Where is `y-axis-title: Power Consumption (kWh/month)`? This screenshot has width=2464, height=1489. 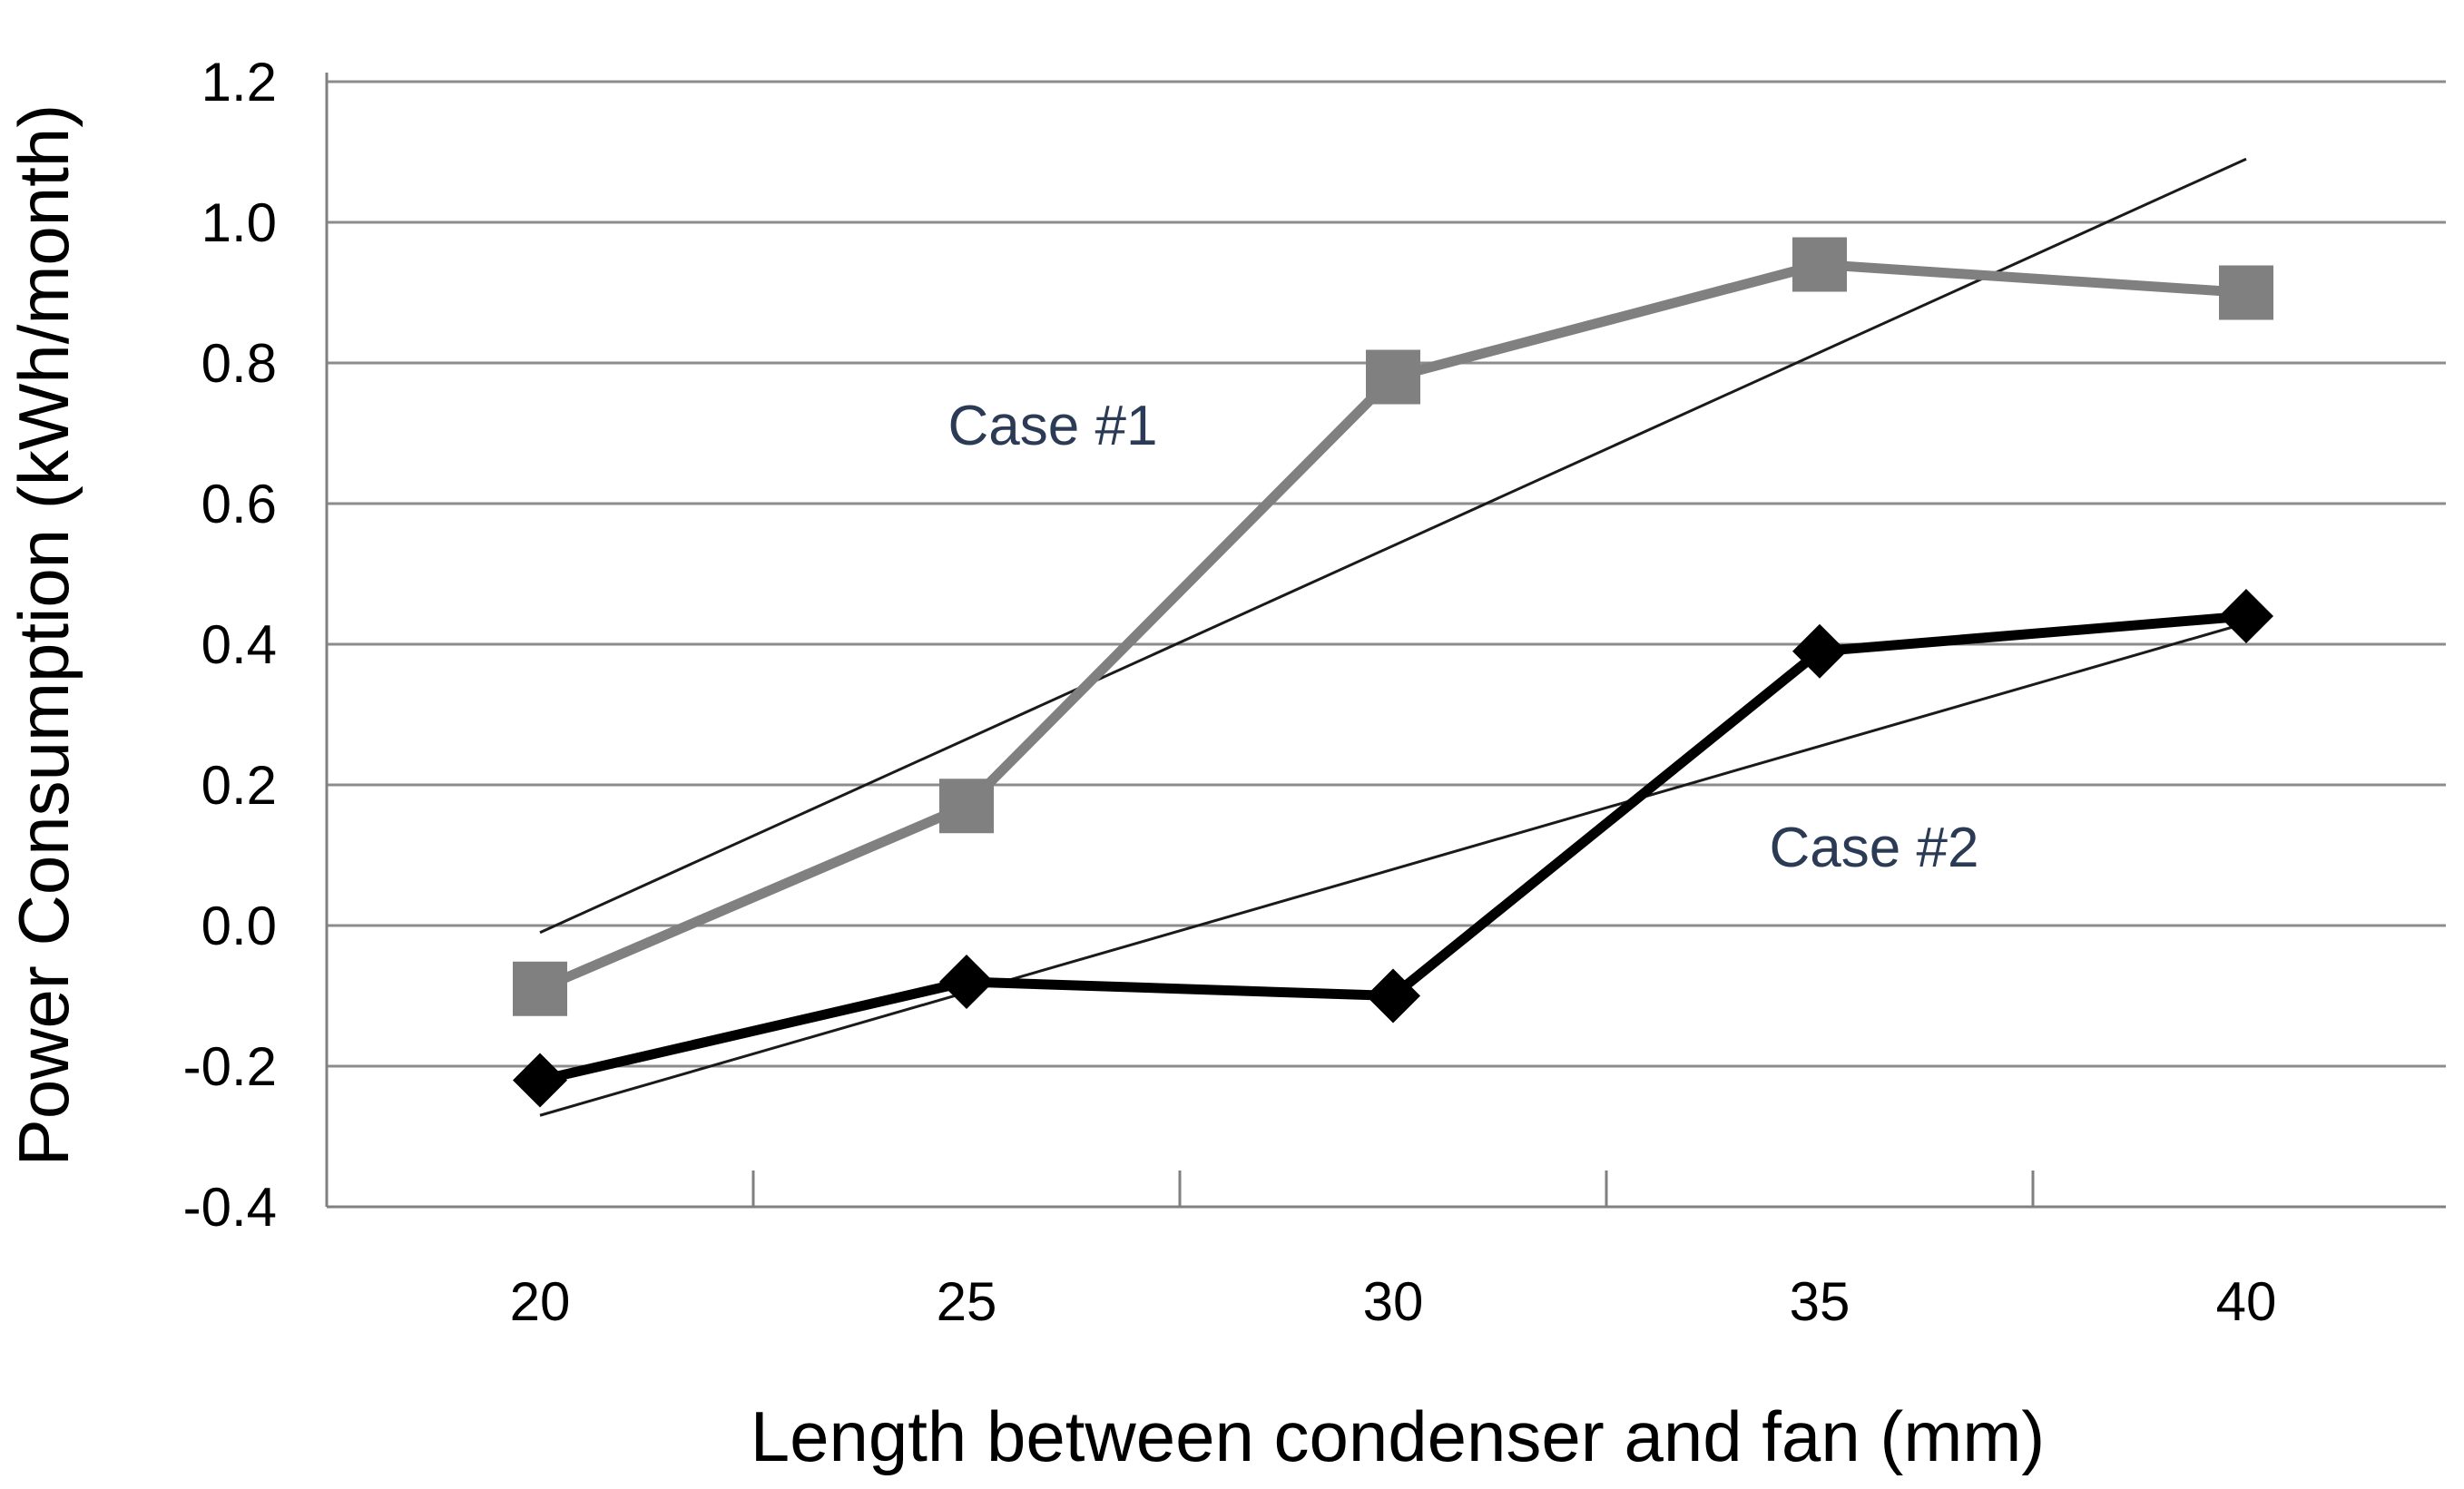
y-axis-title: Power Consumption (kWh/month) is located at coordinates (43, 635).